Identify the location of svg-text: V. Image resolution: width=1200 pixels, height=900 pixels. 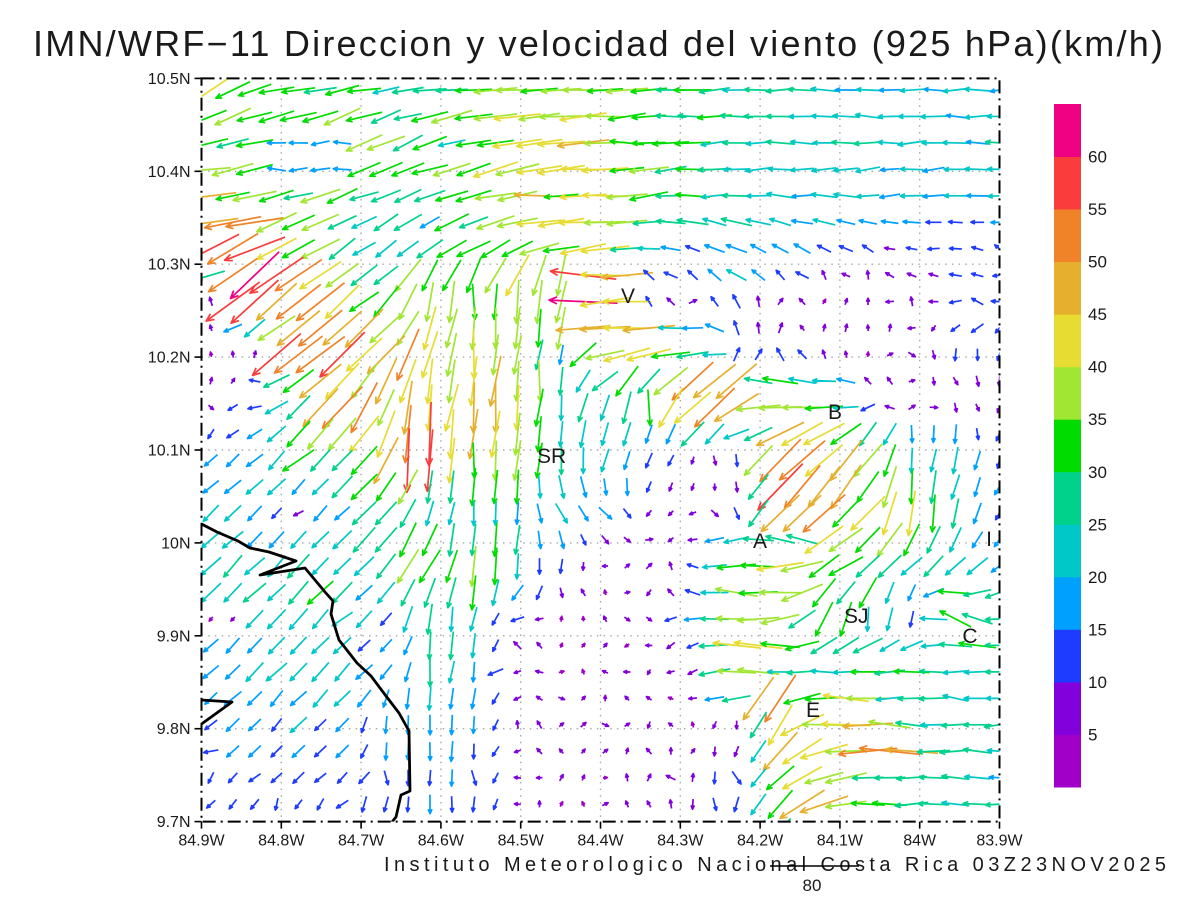
(628, 296).